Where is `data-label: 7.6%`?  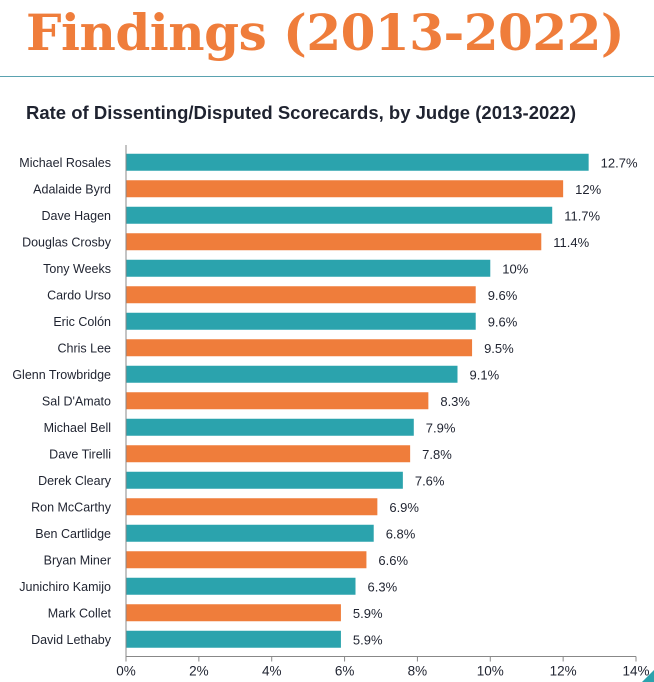
data-label: 7.6% is located at coordinates (430, 480).